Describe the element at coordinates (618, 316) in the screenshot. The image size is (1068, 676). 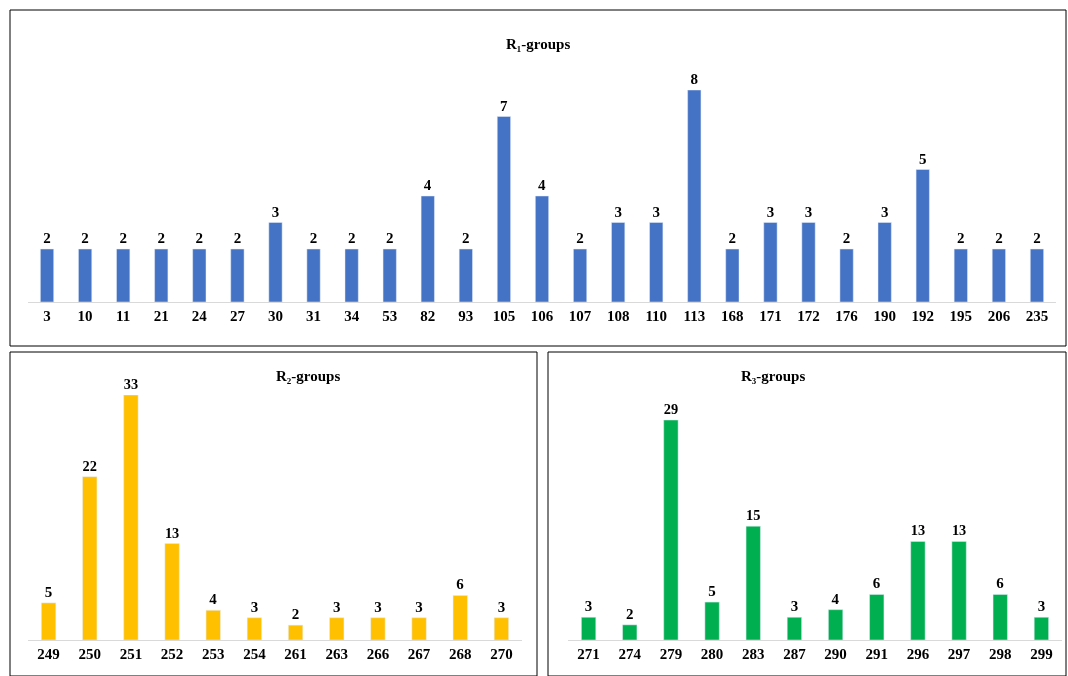
I see `x-tick-label: 108` at that location.